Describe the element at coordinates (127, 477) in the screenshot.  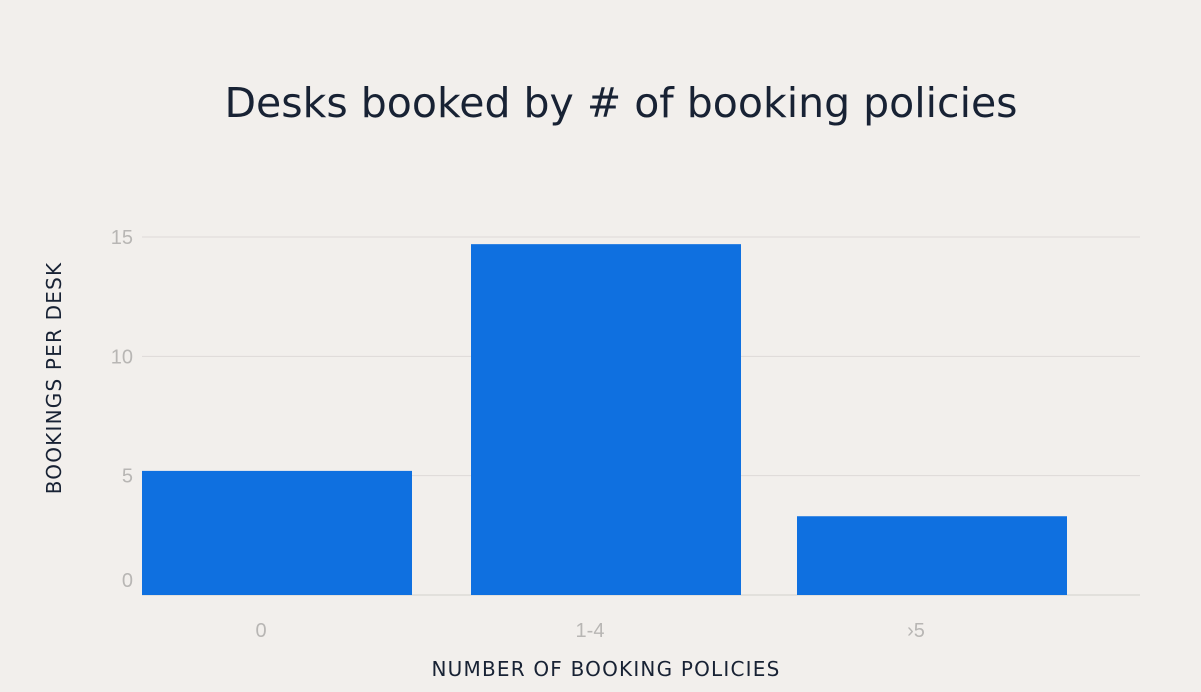
I see `y-tick-label: 5` at that location.